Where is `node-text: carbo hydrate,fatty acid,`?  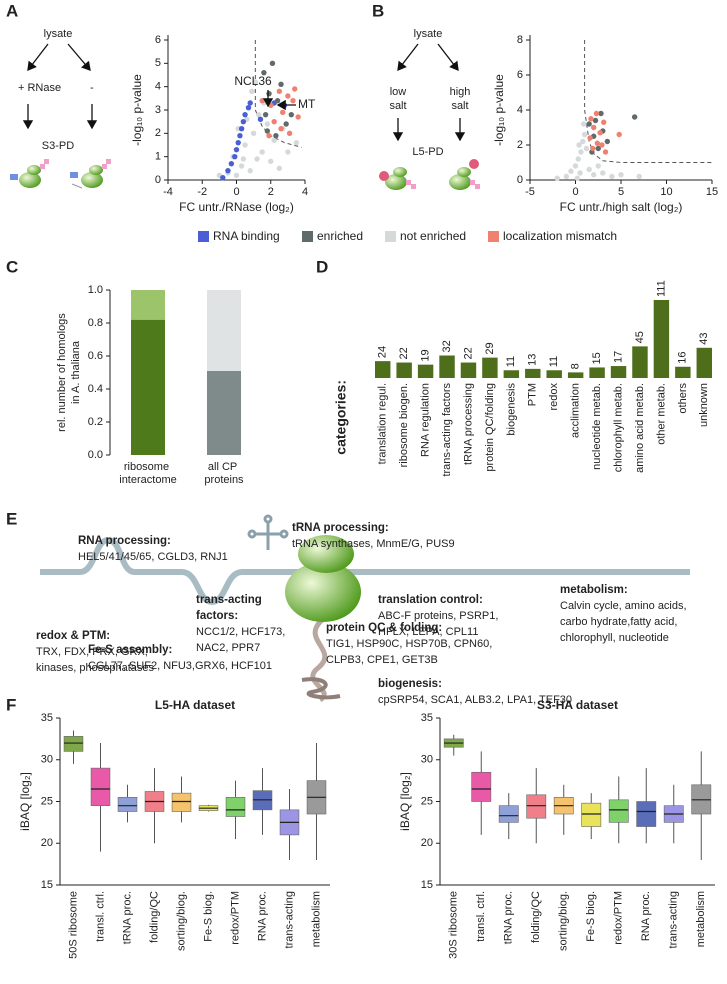 node-text: carbo hydrate,fatty acid, is located at coordinates (618, 622).